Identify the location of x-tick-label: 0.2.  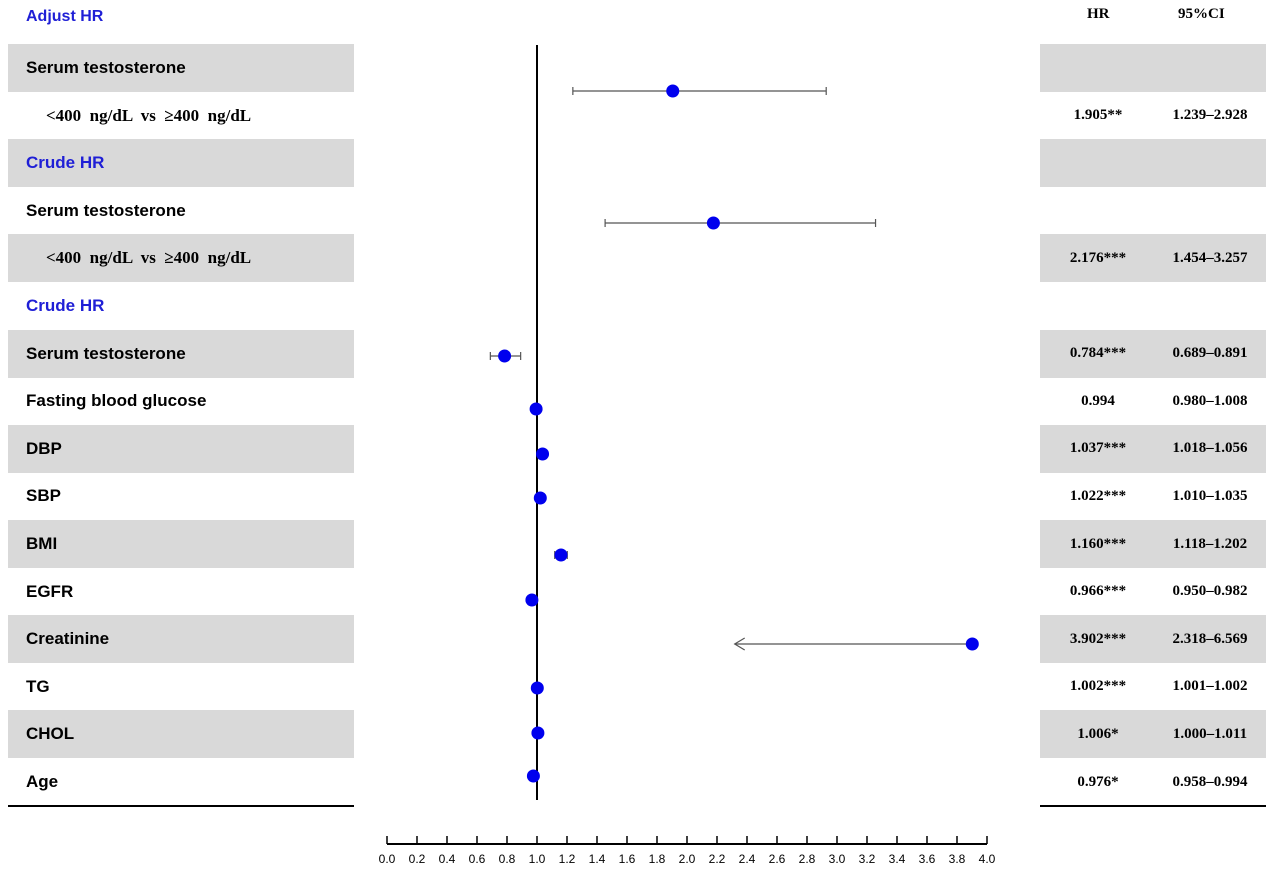
(417, 859).